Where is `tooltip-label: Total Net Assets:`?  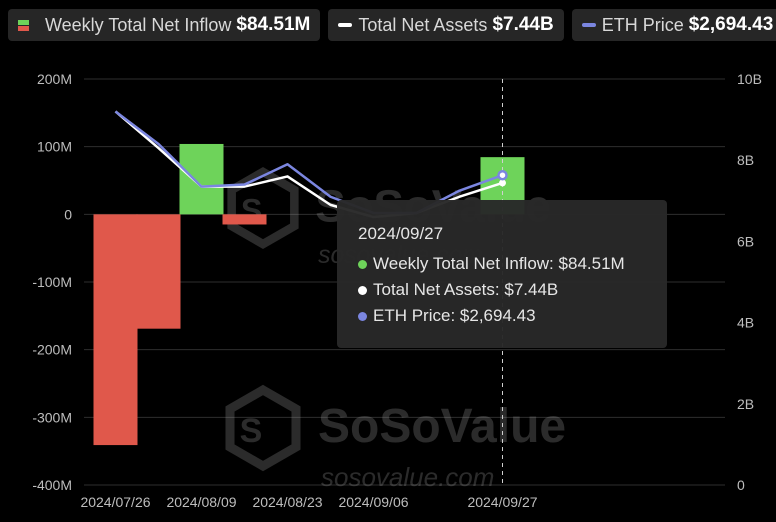
tooltip-label: Total Net Assets: is located at coordinates (436, 289).